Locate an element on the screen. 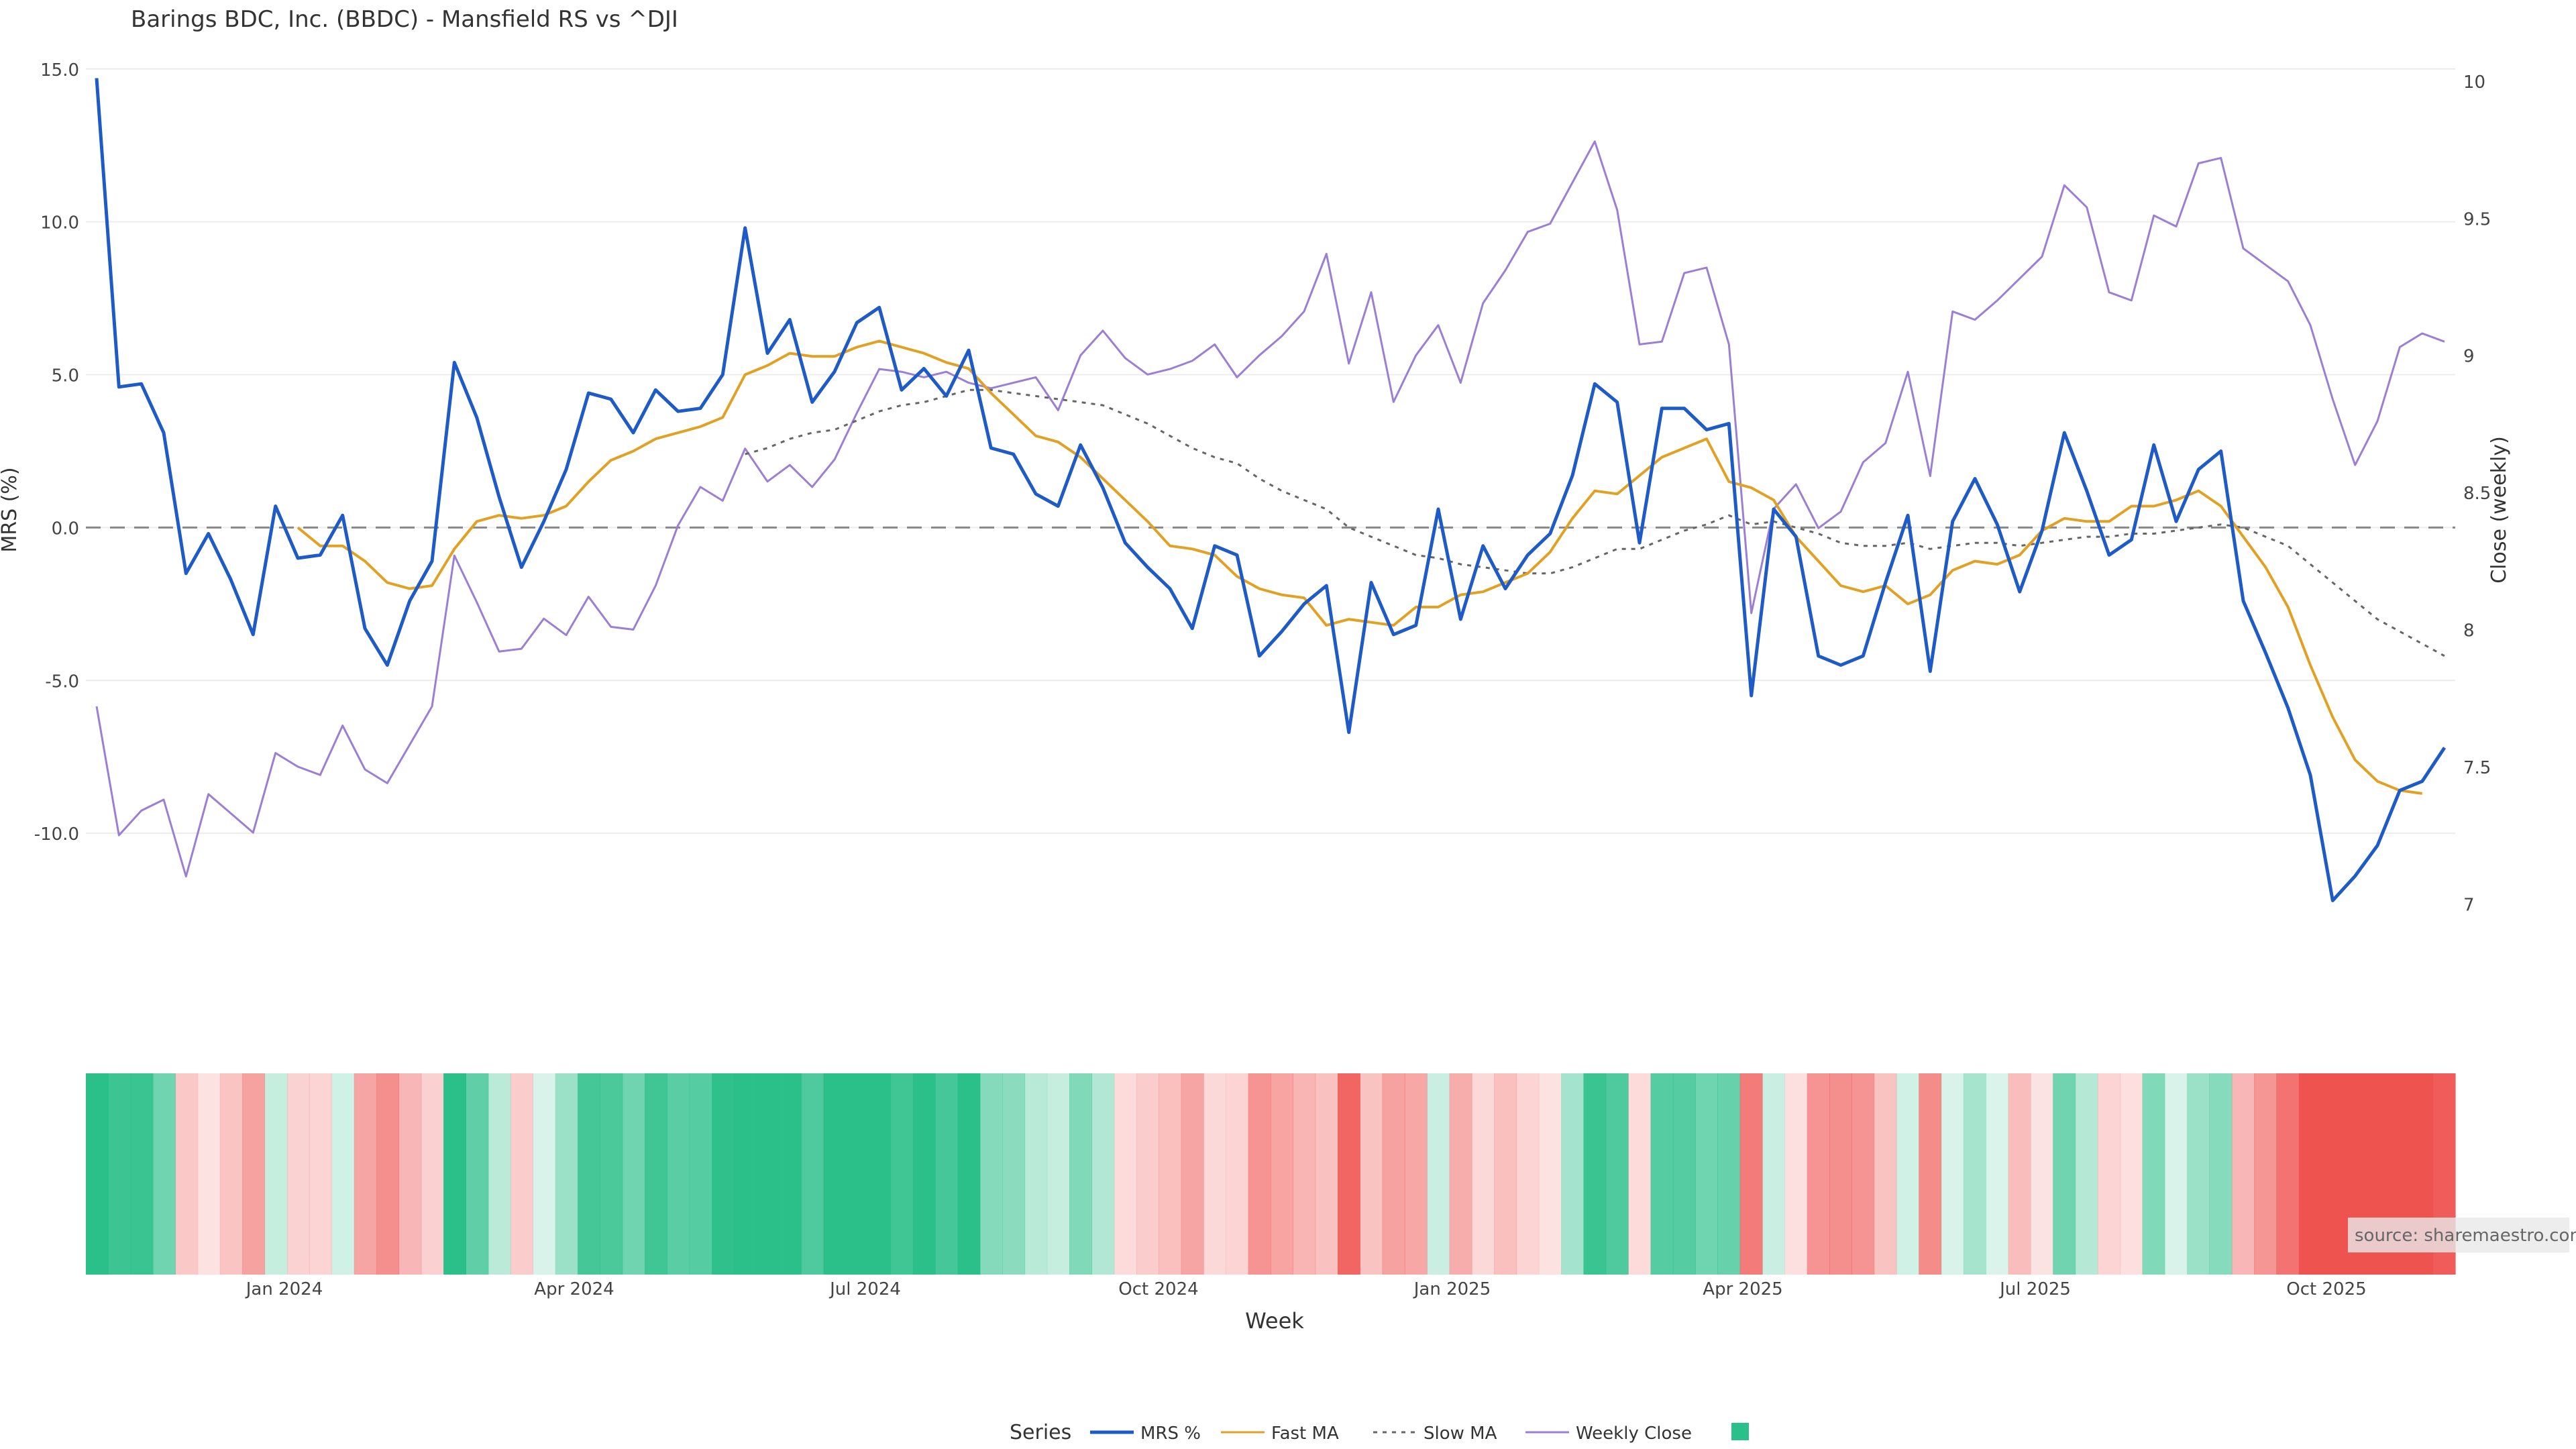 The height and width of the screenshot is (1449, 2576). x-tick-label: Jul 2025 is located at coordinates (2034, 1289).